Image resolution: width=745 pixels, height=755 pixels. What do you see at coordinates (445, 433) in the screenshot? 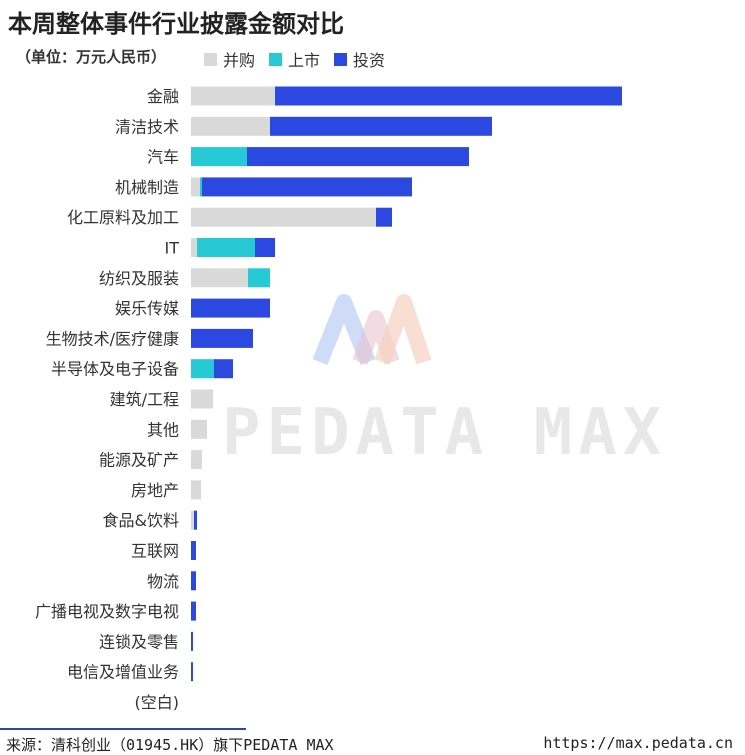
I see `watermark-text: PEDATA MAX` at bounding box center [445, 433].